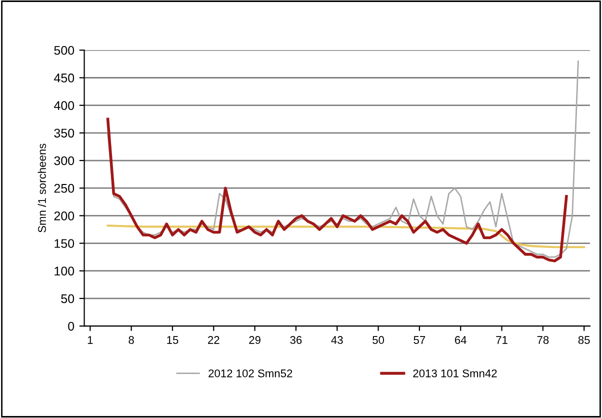  Describe the element at coordinates (71, 326) in the screenshot. I see `y-tick-label: 0` at that location.